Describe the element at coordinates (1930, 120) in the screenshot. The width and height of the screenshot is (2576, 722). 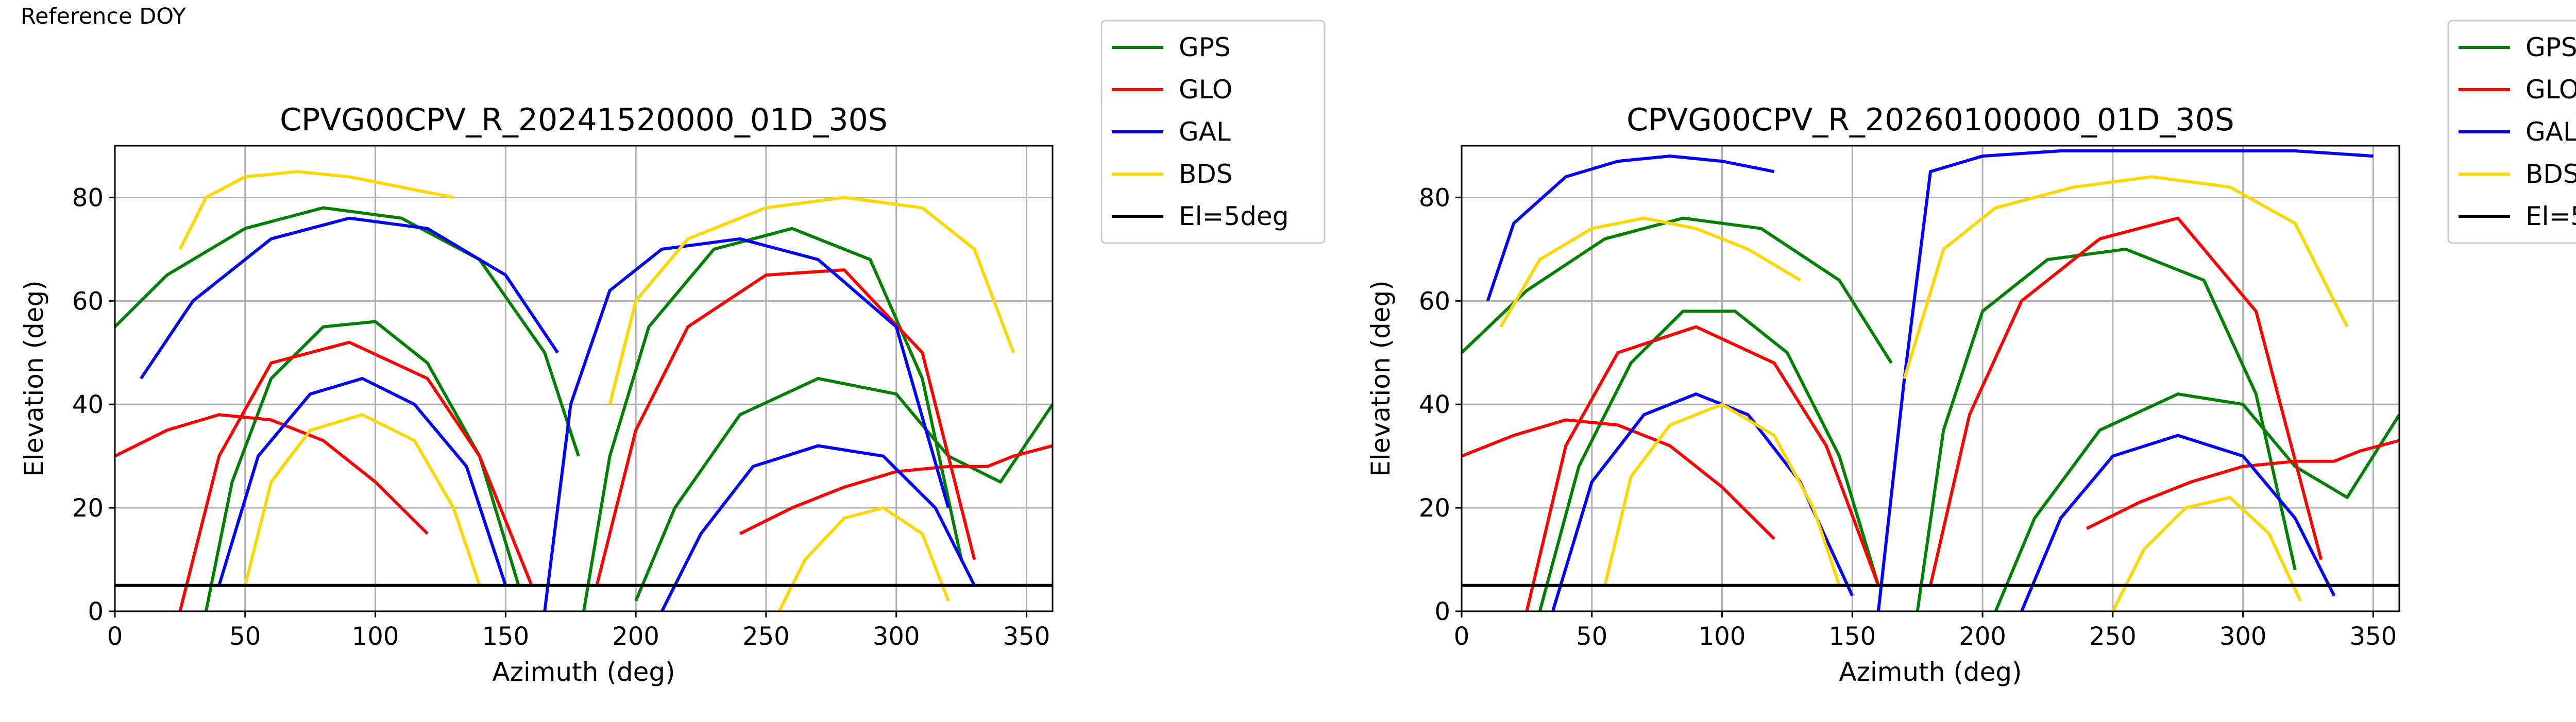
I see `chart-title: CPVG00CPV_R_20260100000_01D_30S` at that location.